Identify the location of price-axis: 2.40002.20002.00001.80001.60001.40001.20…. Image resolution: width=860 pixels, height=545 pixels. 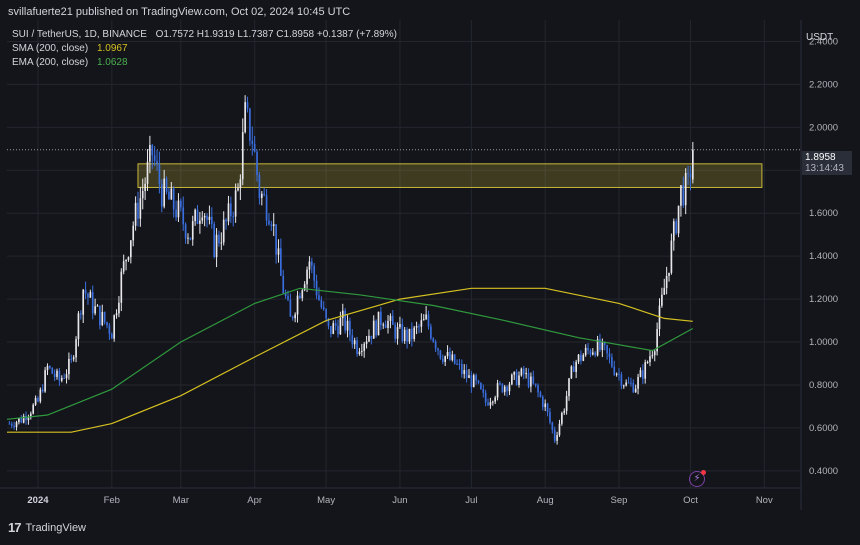
(819, 265).